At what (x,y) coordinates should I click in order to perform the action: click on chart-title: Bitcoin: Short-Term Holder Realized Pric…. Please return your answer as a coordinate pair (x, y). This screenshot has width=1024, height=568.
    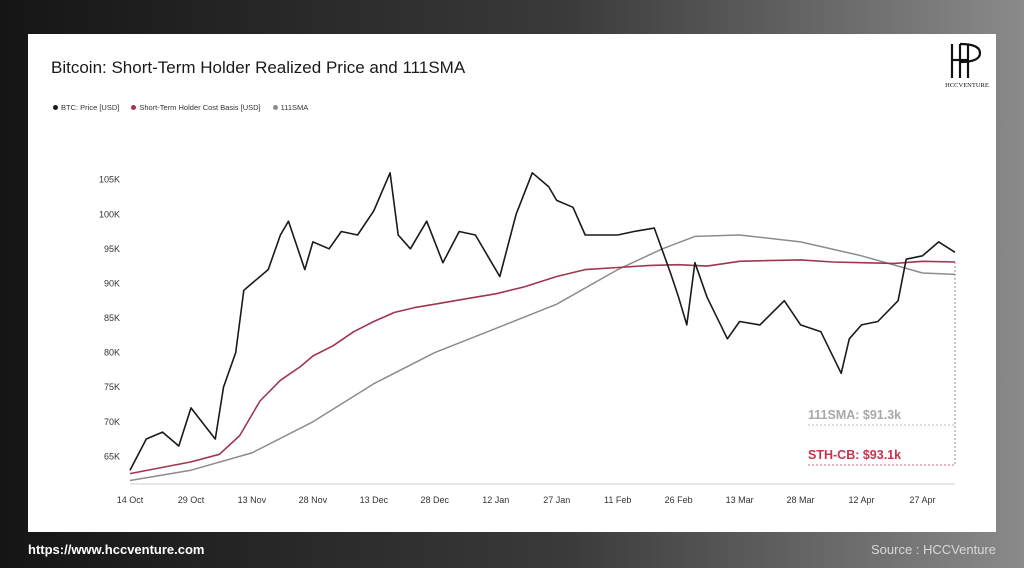
    Looking at the image, I should click on (258, 67).